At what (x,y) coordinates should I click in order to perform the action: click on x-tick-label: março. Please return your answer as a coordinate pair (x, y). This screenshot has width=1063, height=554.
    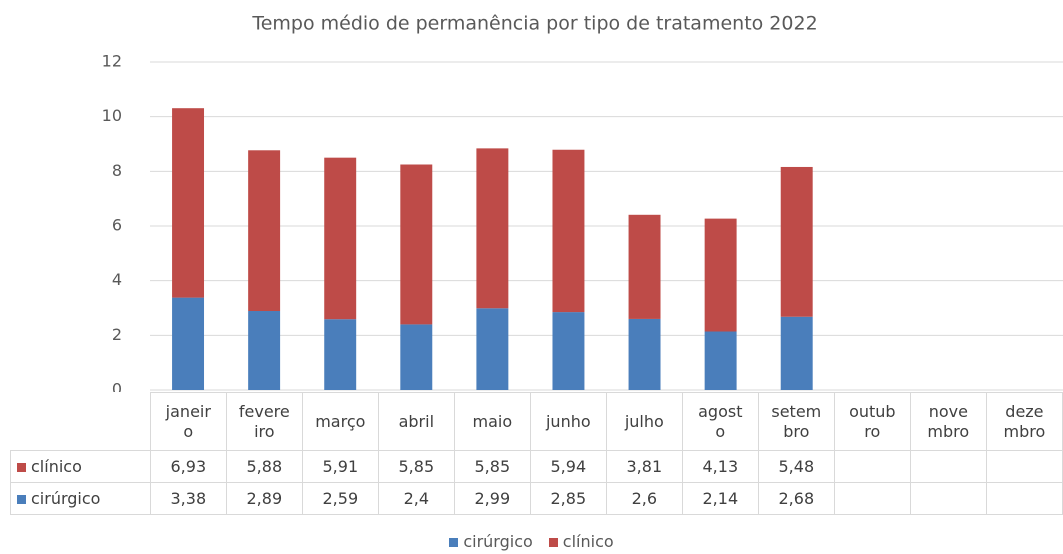
    Looking at the image, I should click on (340, 421).